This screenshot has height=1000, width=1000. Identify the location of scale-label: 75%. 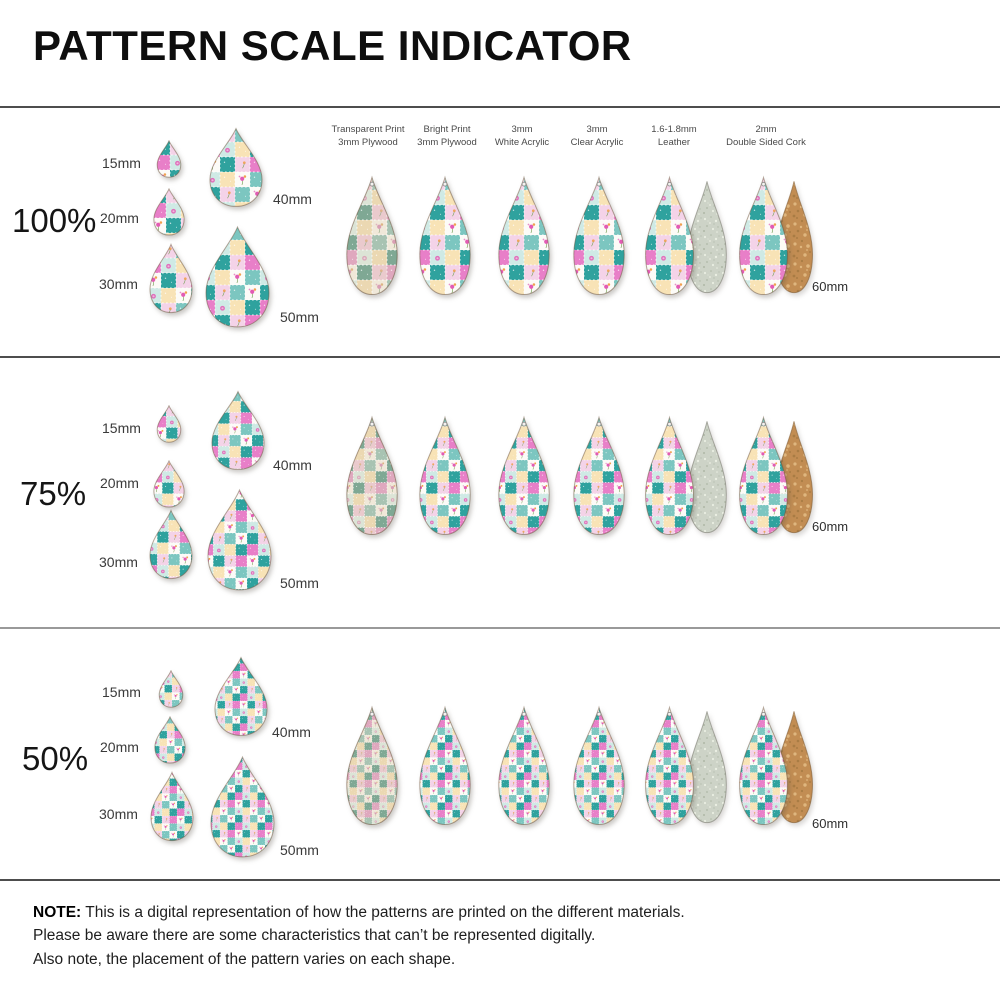
(53, 493).